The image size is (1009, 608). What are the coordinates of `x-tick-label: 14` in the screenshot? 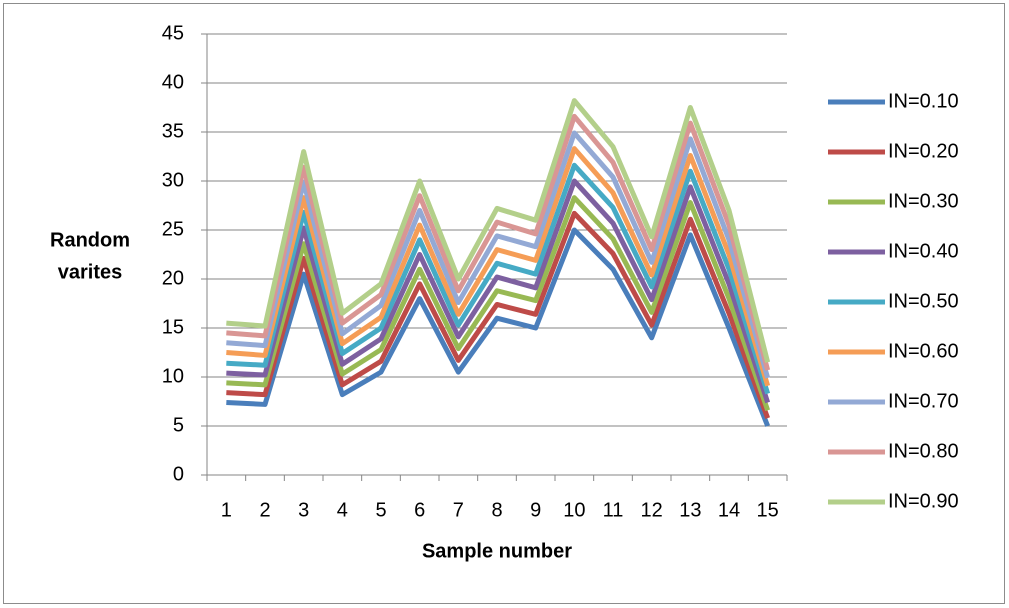 It's located at (729, 510).